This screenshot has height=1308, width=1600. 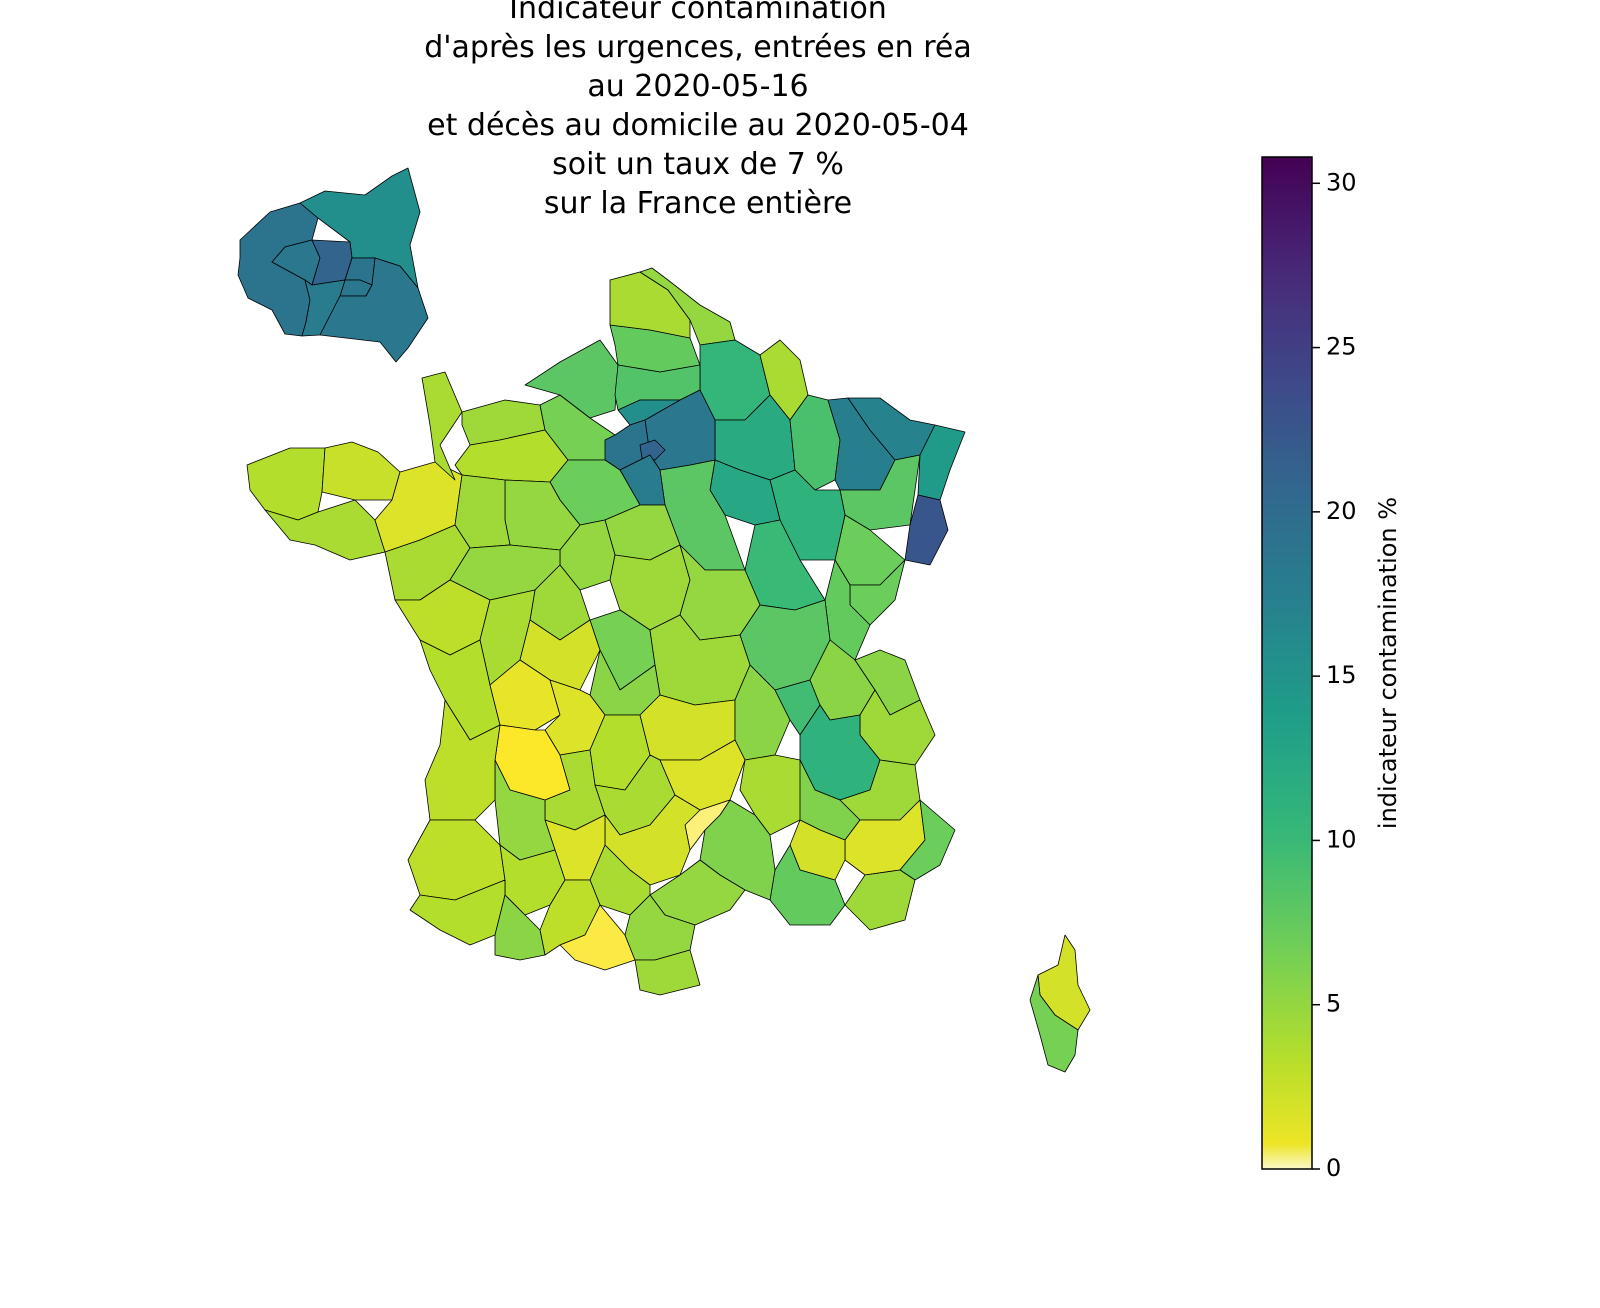 I want to click on colorbar-tick-label: 25, so click(x=1341, y=347).